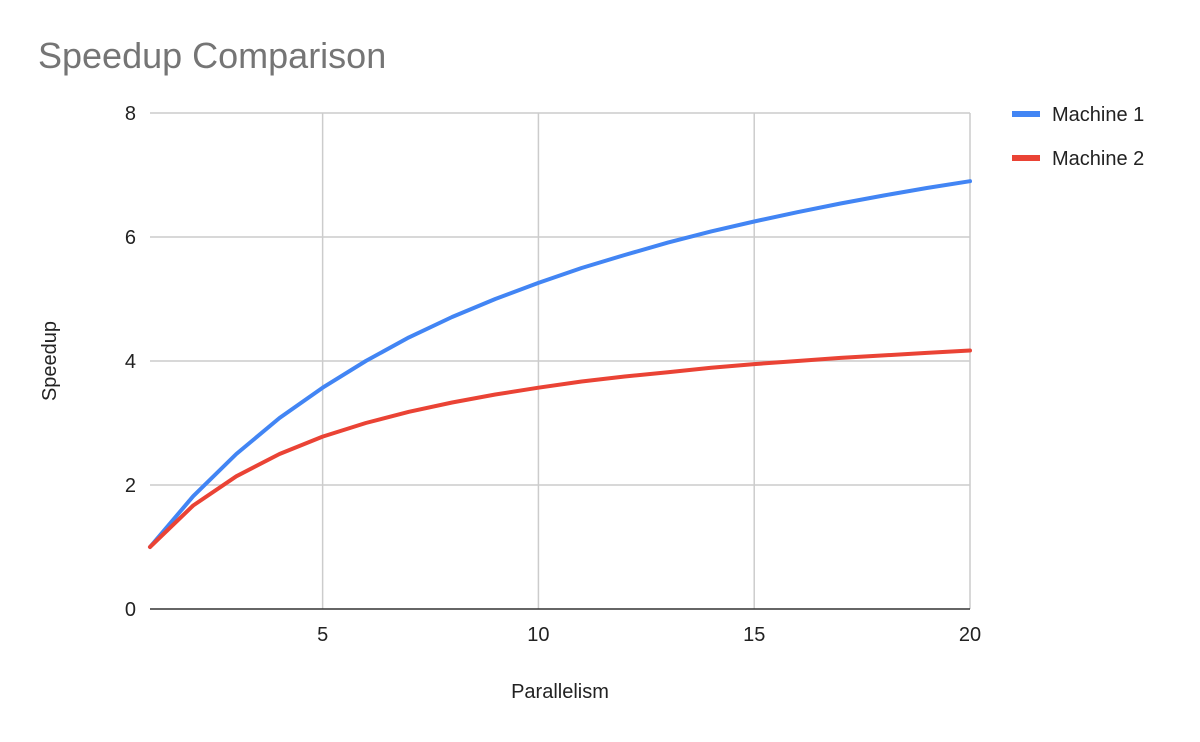 The width and height of the screenshot is (1200, 742). I want to click on legend: Machine 1 Machine 2, so click(1078, 137).